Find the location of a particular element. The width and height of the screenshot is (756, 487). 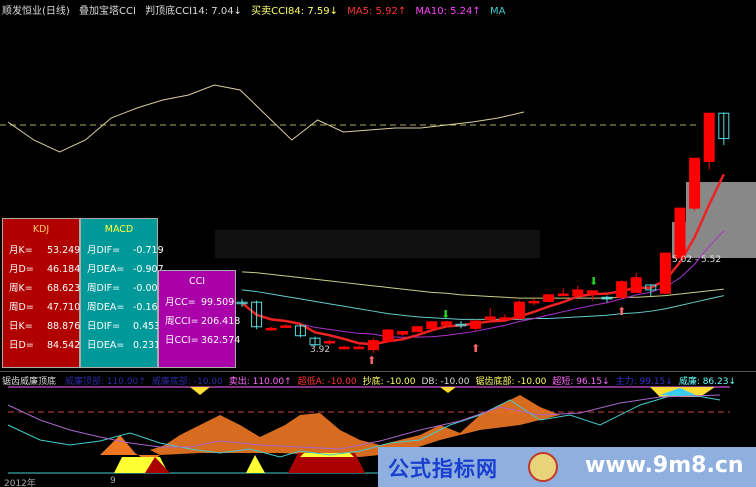

macd-row: 月DEA= -0.907 is located at coordinates (122, 269).